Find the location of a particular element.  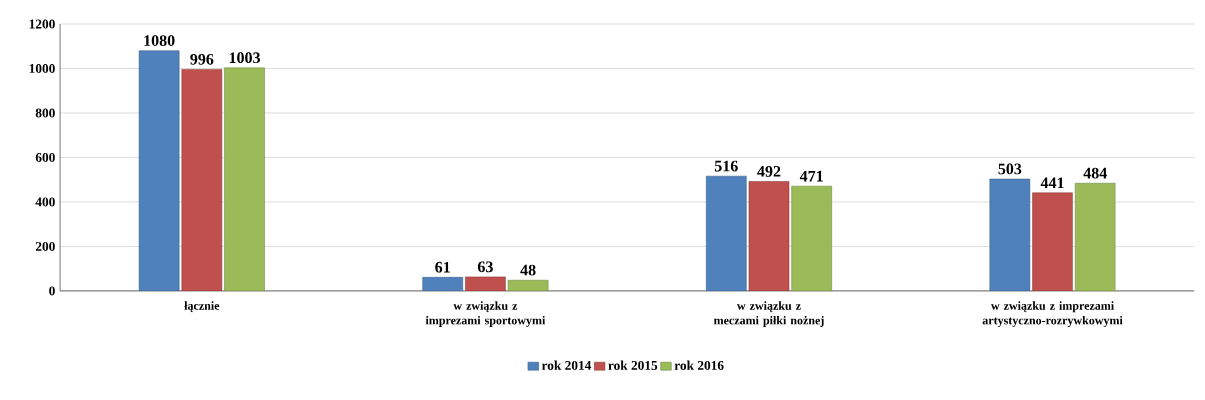

x-tick-label: w związku z imprezami sportowymi is located at coordinates (485, 314).